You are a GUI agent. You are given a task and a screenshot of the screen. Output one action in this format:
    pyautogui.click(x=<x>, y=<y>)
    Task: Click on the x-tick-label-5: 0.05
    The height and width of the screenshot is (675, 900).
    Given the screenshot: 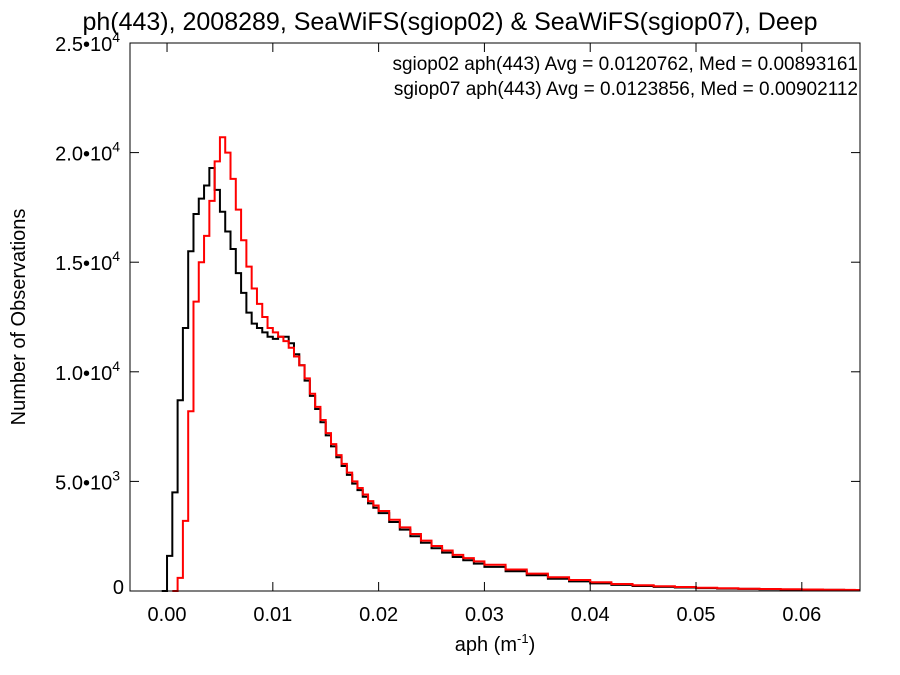 What is the action you would take?
    pyautogui.click(x=696, y=615)
    